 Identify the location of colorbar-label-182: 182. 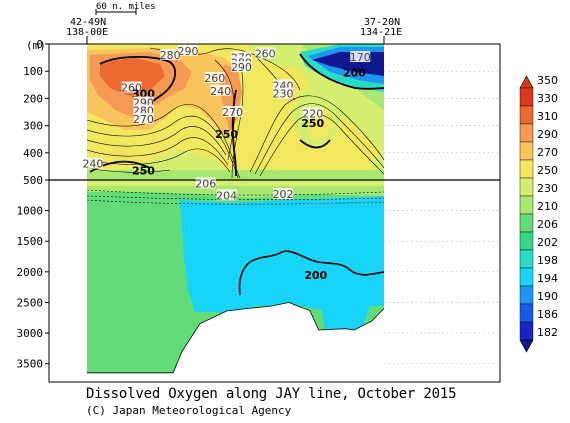
(547, 332).